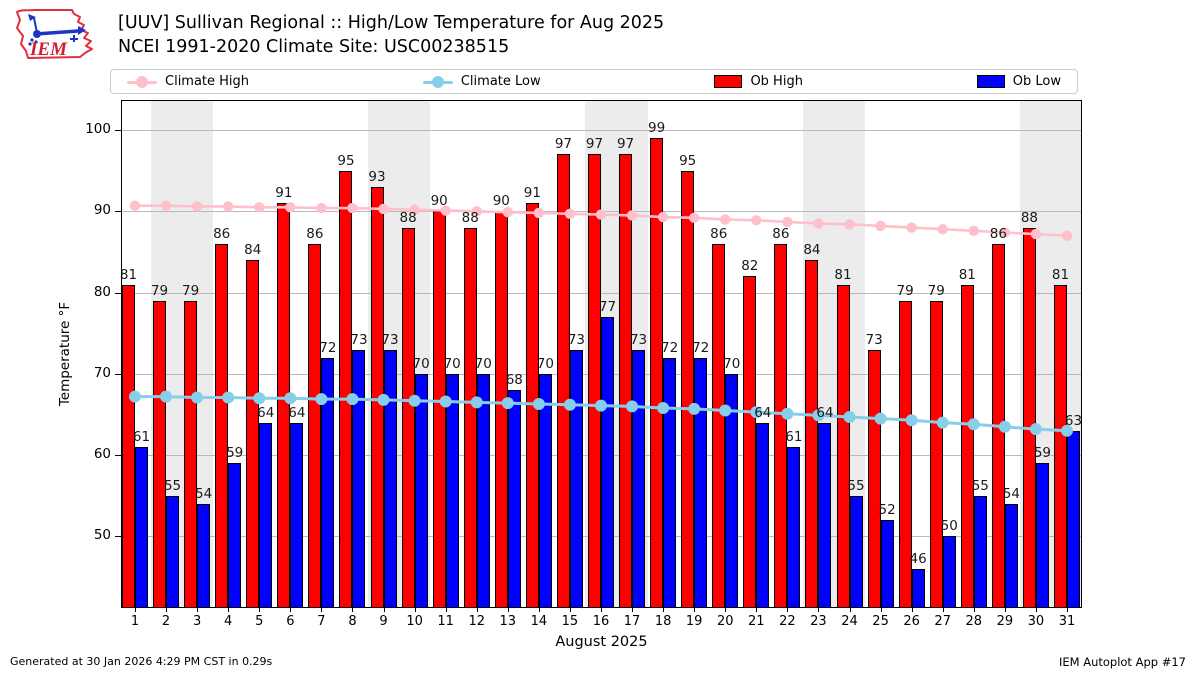 This screenshot has height=675, width=1200. Describe the element at coordinates (632, 621) in the screenshot. I see `x-tick-label: 17` at that location.